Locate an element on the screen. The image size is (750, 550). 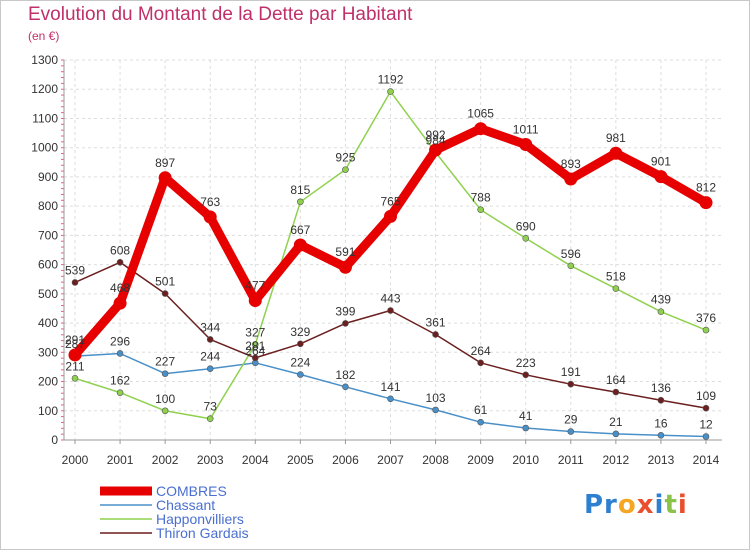
x-tick-label: 2002 is located at coordinates (165, 460).